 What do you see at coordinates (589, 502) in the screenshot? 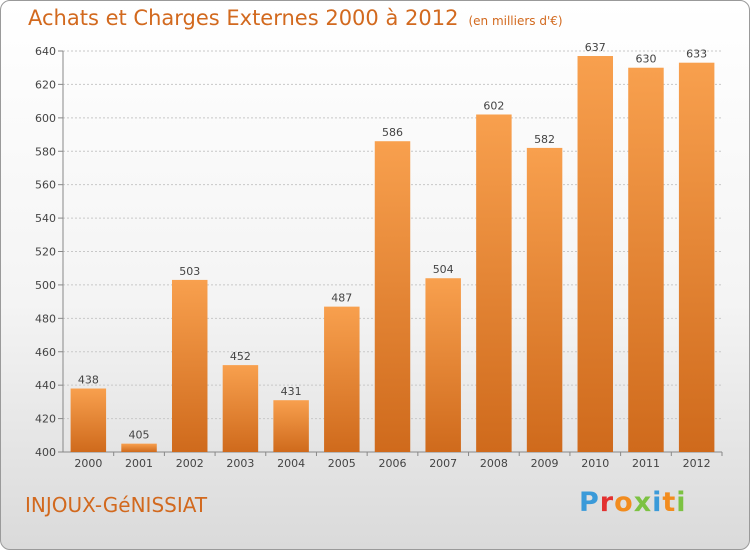
I see `logo-letter: P` at bounding box center [589, 502].